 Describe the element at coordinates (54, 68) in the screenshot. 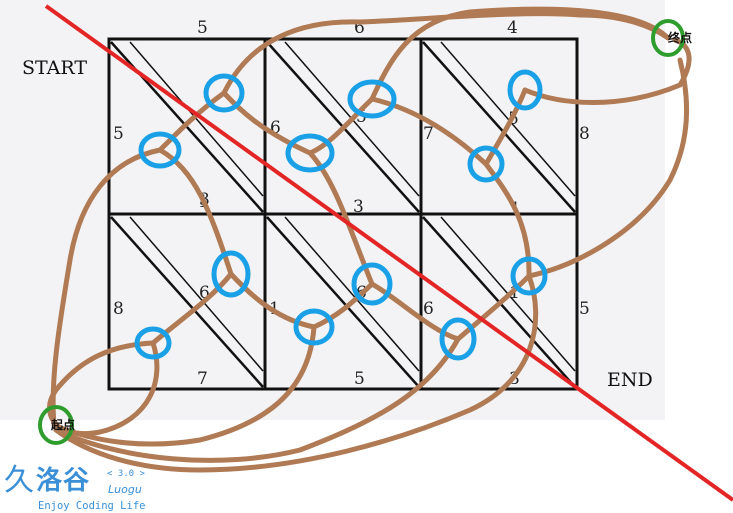

I see `start-label: START` at that location.